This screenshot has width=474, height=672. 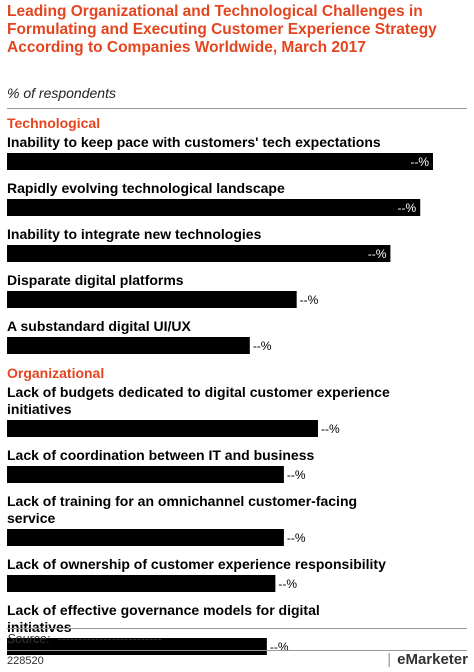 What do you see at coordinates (53, 123) in the screenshot?
I see `group-label-0: Technological` at bounding box center [53, 123].